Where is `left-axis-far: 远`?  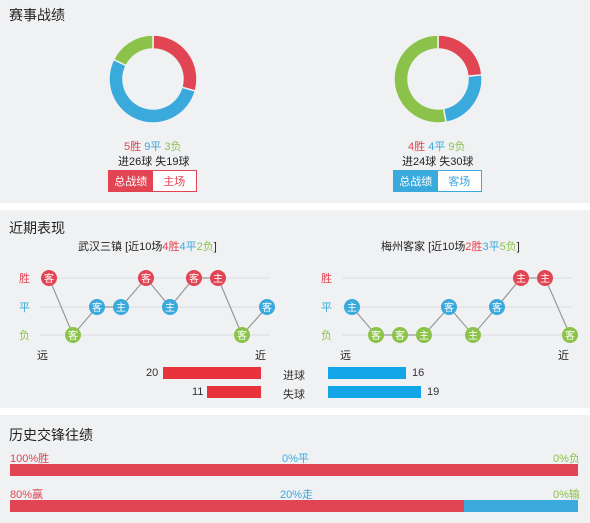
left-axis-far: 远 is located at coordinates (42, 356).